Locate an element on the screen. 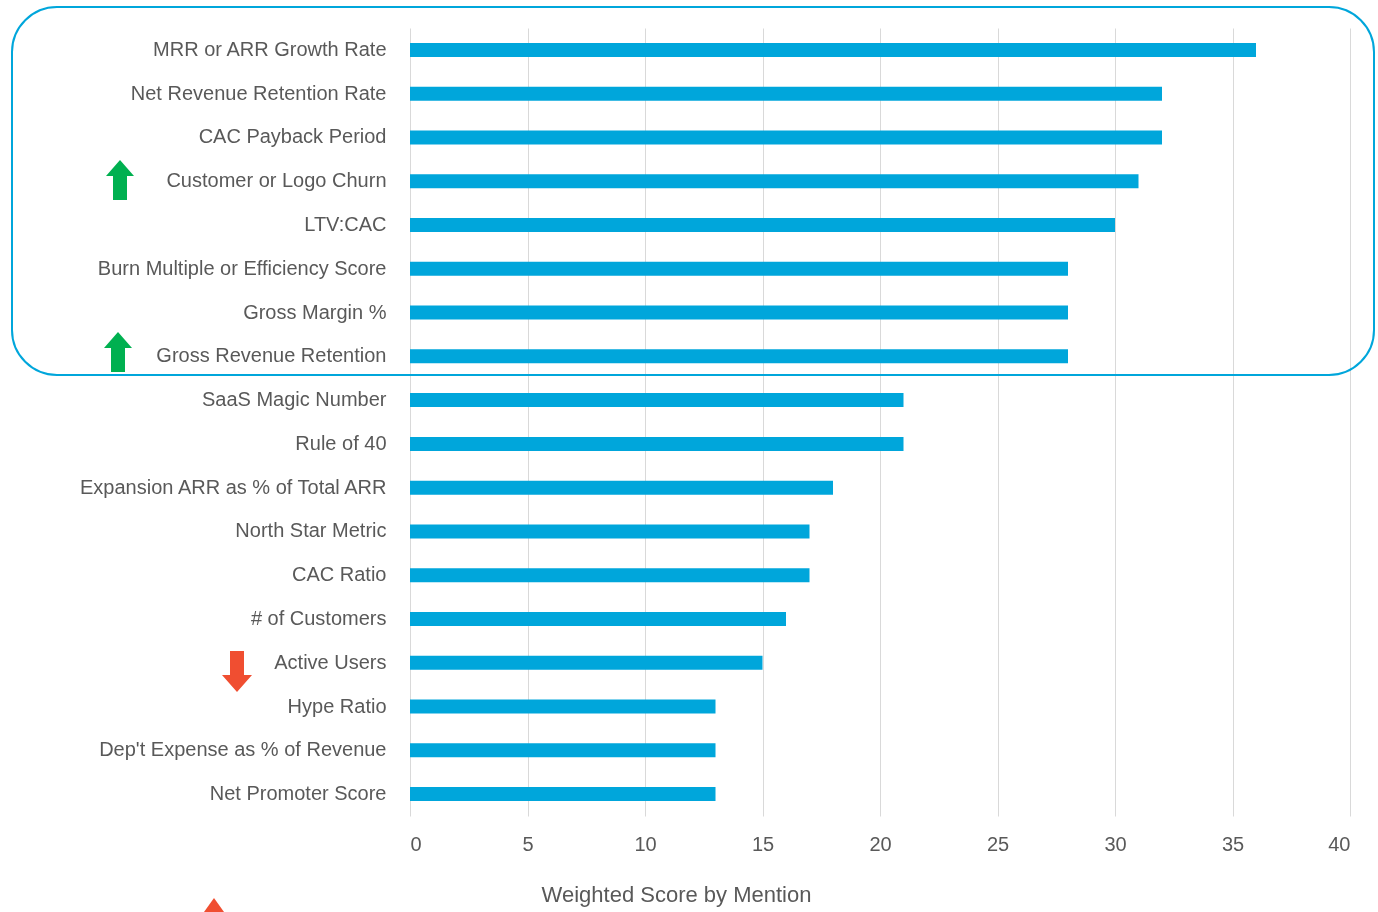 This screenshot has width=1378, height=912. y-tick-label: Rule of 40 is located at coordinates (341, 442).